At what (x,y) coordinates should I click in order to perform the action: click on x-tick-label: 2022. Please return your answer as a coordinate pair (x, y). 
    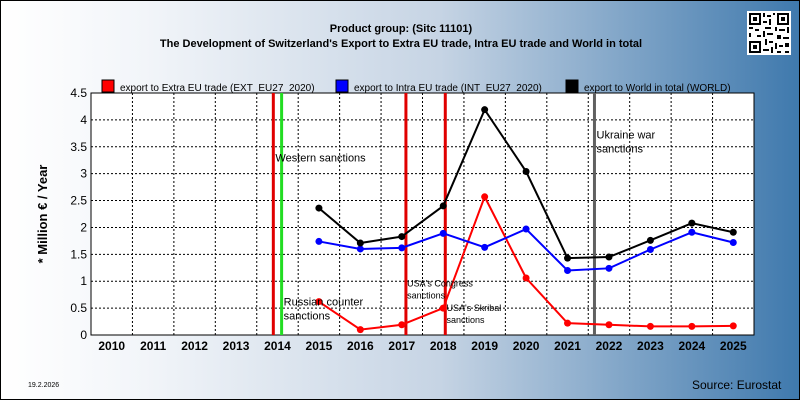
    Looking at the image, I should click on (609, 346).